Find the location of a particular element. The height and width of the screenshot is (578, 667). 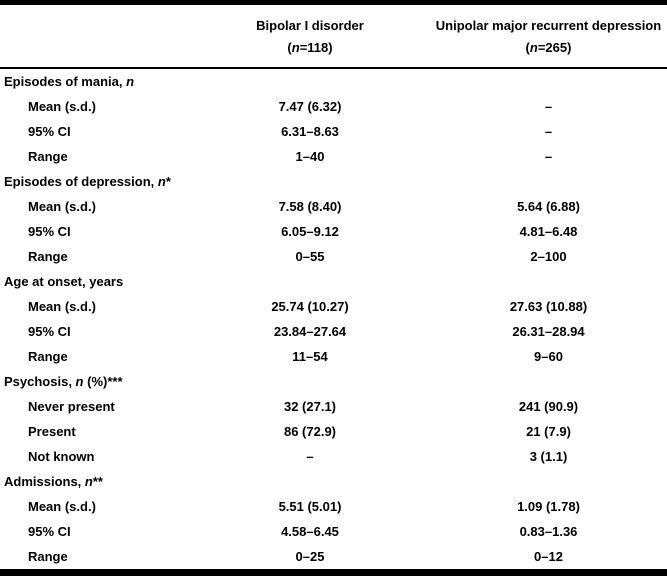

table-row: 95% CI 4.58–6.45 0.83–1.36 is located at coordinates (333, 531).